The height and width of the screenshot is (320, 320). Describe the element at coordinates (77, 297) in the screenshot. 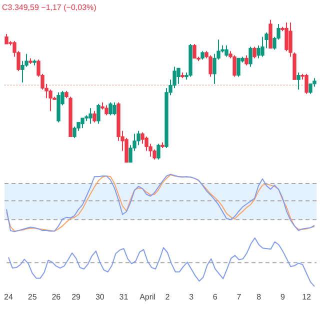

I see `x-tick-label: 29` at that location.